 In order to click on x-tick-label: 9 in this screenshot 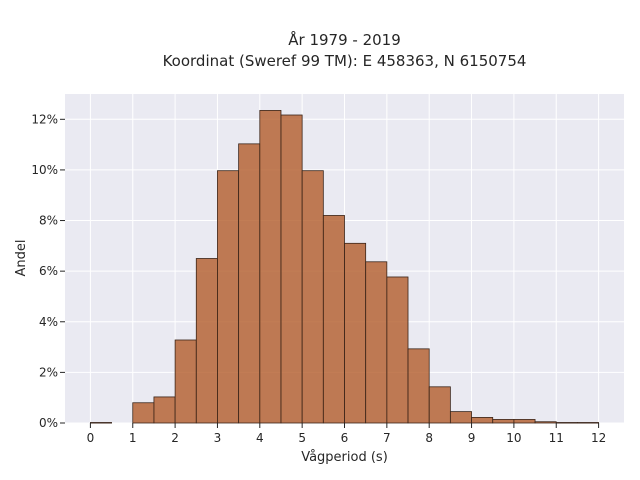, I will do `click(472, 438)`.